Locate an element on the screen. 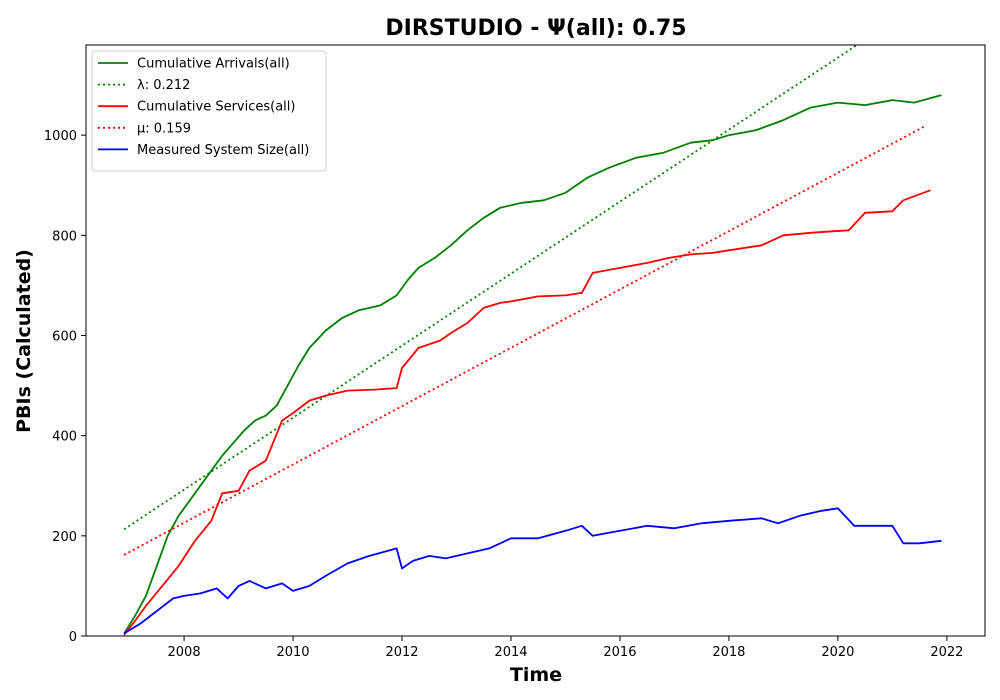  series-line-measured-system-size-all is located at coordinates (532, 571).